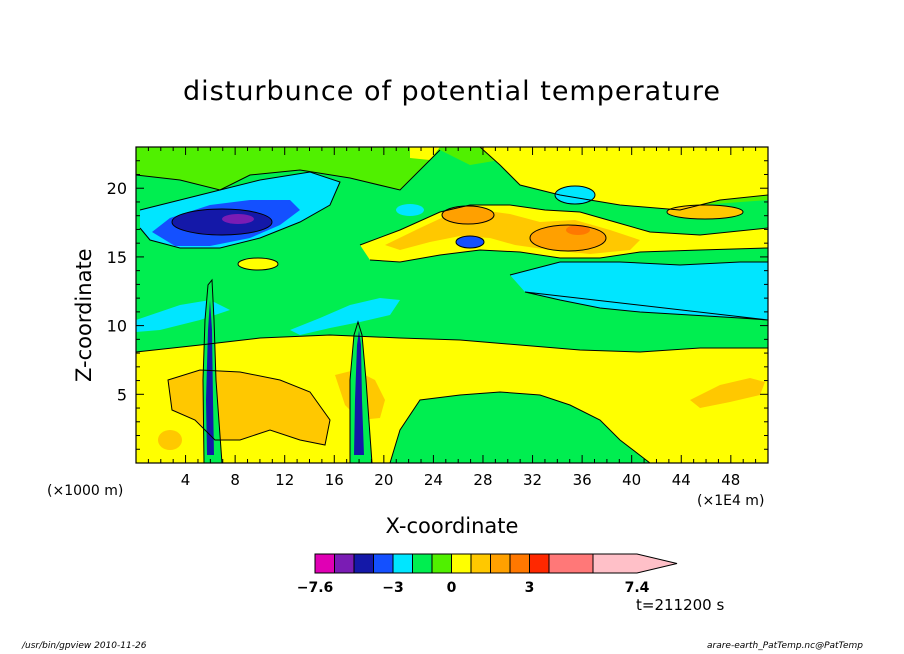 The height and width of the screenshot is (654, 904). What do you see at coordinates (433, 480) in the screenshot?
I see `x-tick-label: 24` at bounding box center [433, 480].